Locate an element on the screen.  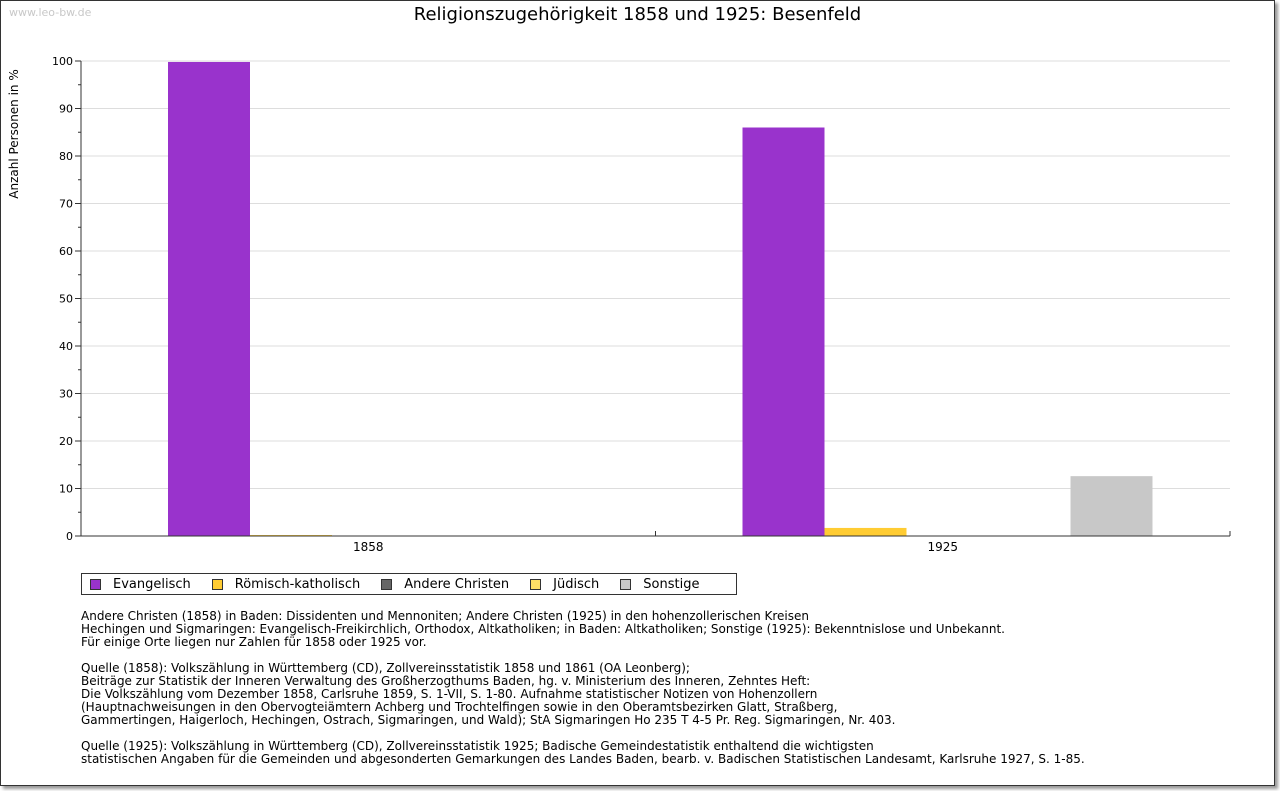
y-tick-label: 40 is located at coordinates (66, 346).